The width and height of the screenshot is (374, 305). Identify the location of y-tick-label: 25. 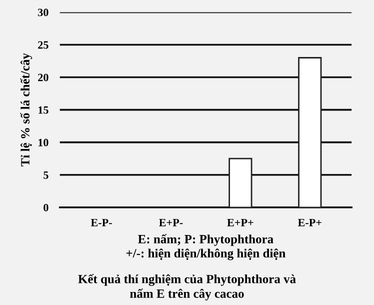
(43, 45).